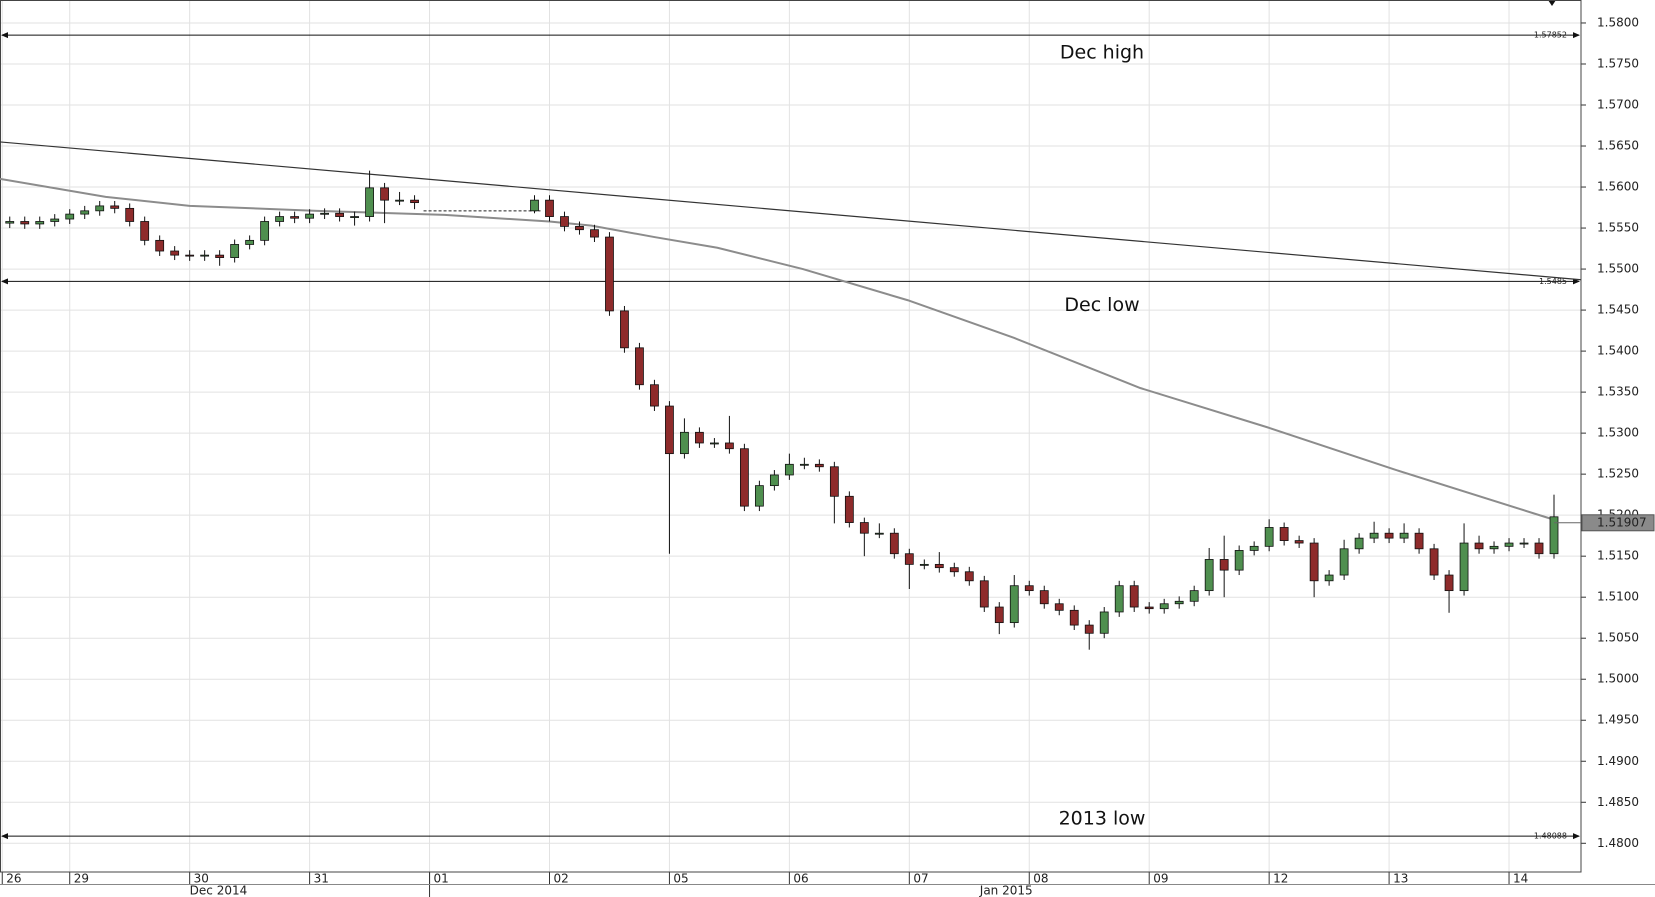 This screenshot has height=897, width=1655. What do you see at coordinates (219, 890) in the screenshot?
I see `month-label: Dec 2014` at bounding box center [219, 890].